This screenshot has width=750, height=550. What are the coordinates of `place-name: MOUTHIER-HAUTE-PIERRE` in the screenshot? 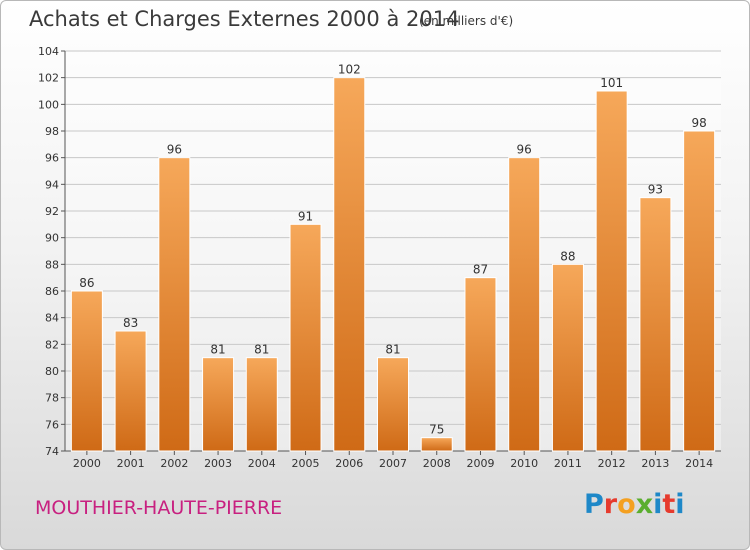 It's located at (159, 508).